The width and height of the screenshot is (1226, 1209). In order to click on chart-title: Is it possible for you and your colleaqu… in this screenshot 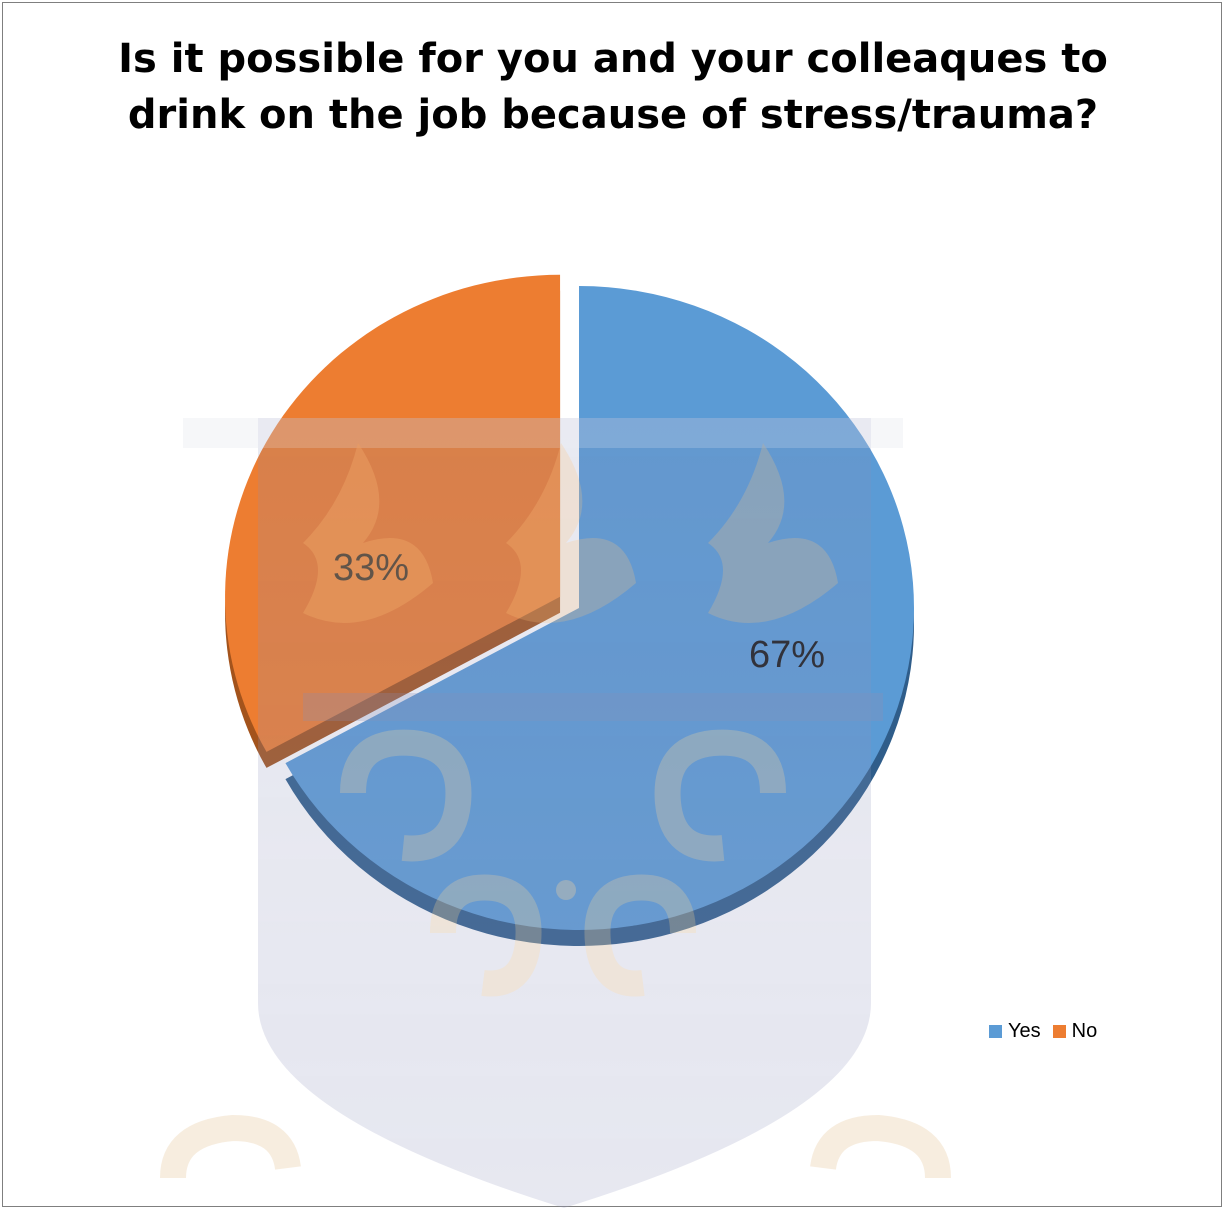, I will do `click(613, 87)`.